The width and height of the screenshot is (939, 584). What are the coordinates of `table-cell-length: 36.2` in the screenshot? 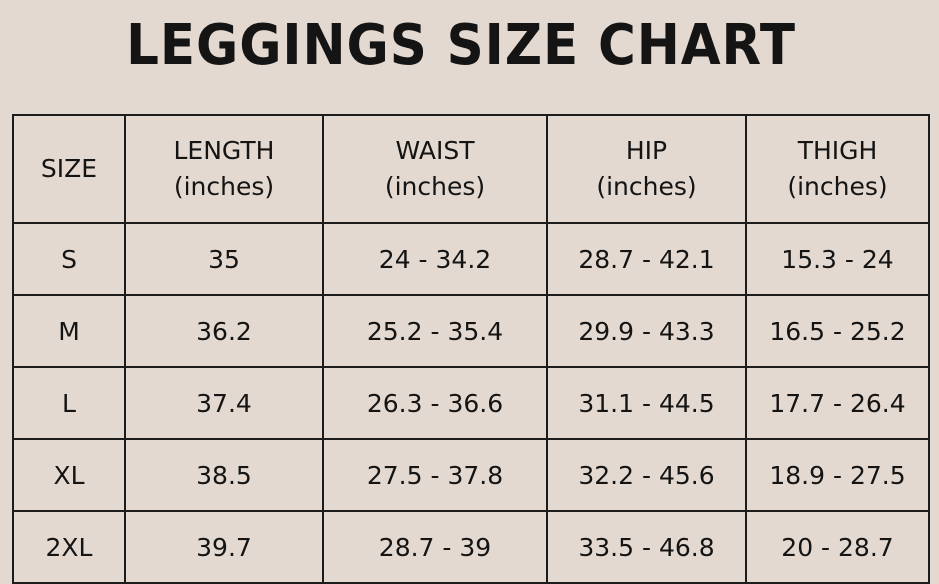 It's located at (224, 331).